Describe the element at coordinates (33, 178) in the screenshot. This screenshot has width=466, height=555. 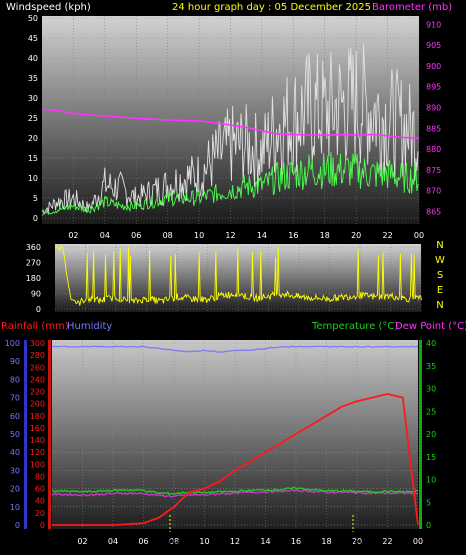
I see `y-tick-label: 10` at that location.